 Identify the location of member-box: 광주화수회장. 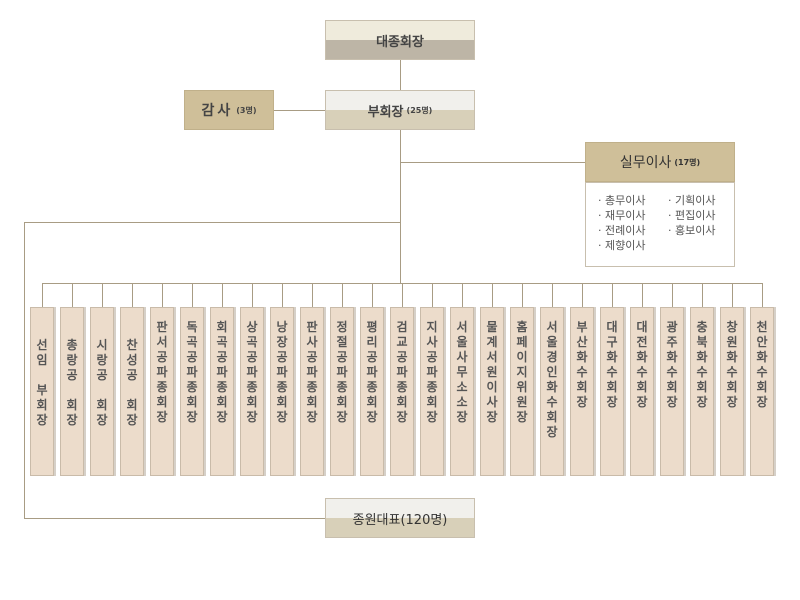
(672, 391).